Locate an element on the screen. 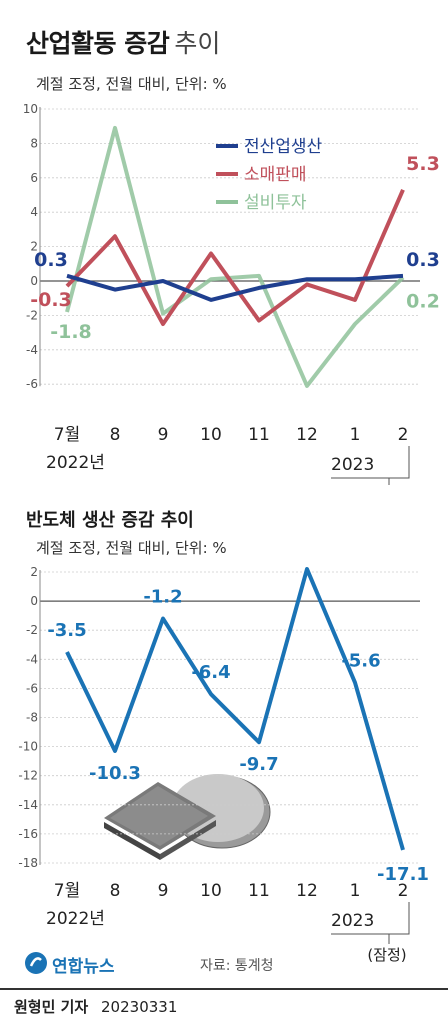 The height and width of the screenshot is (1024, 448). data-label: -3.5 is located at coordinates (66, 630).